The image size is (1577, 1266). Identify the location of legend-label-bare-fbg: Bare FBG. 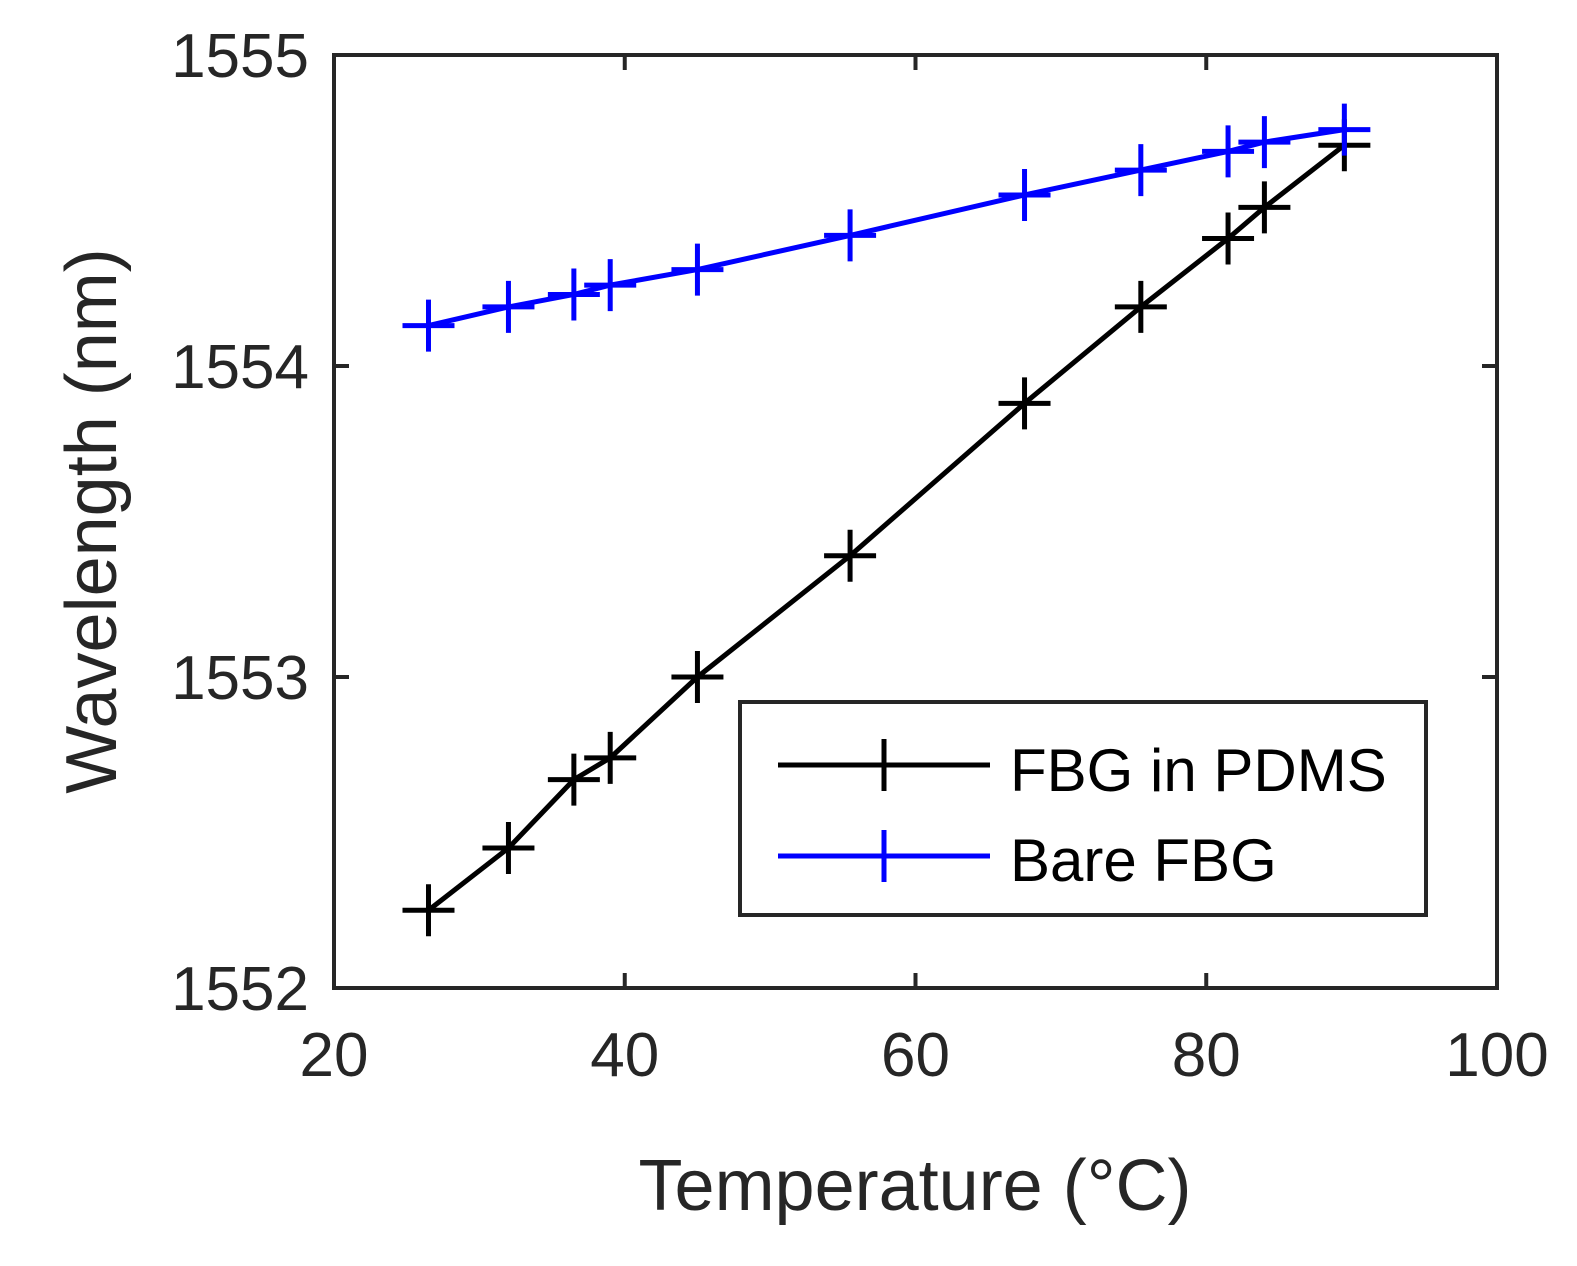
(1143, 860).